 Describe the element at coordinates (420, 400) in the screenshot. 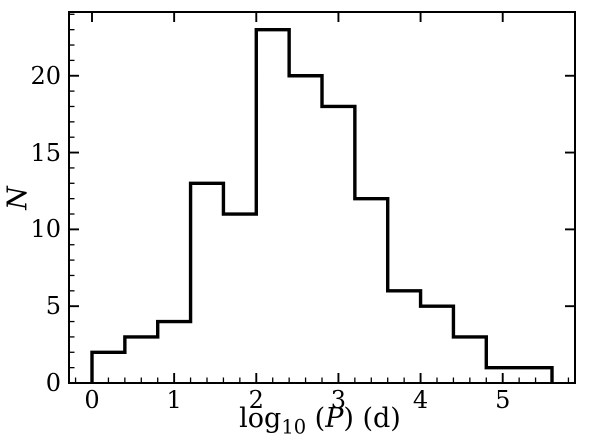

I see `x-tick-label: 4` at that location.